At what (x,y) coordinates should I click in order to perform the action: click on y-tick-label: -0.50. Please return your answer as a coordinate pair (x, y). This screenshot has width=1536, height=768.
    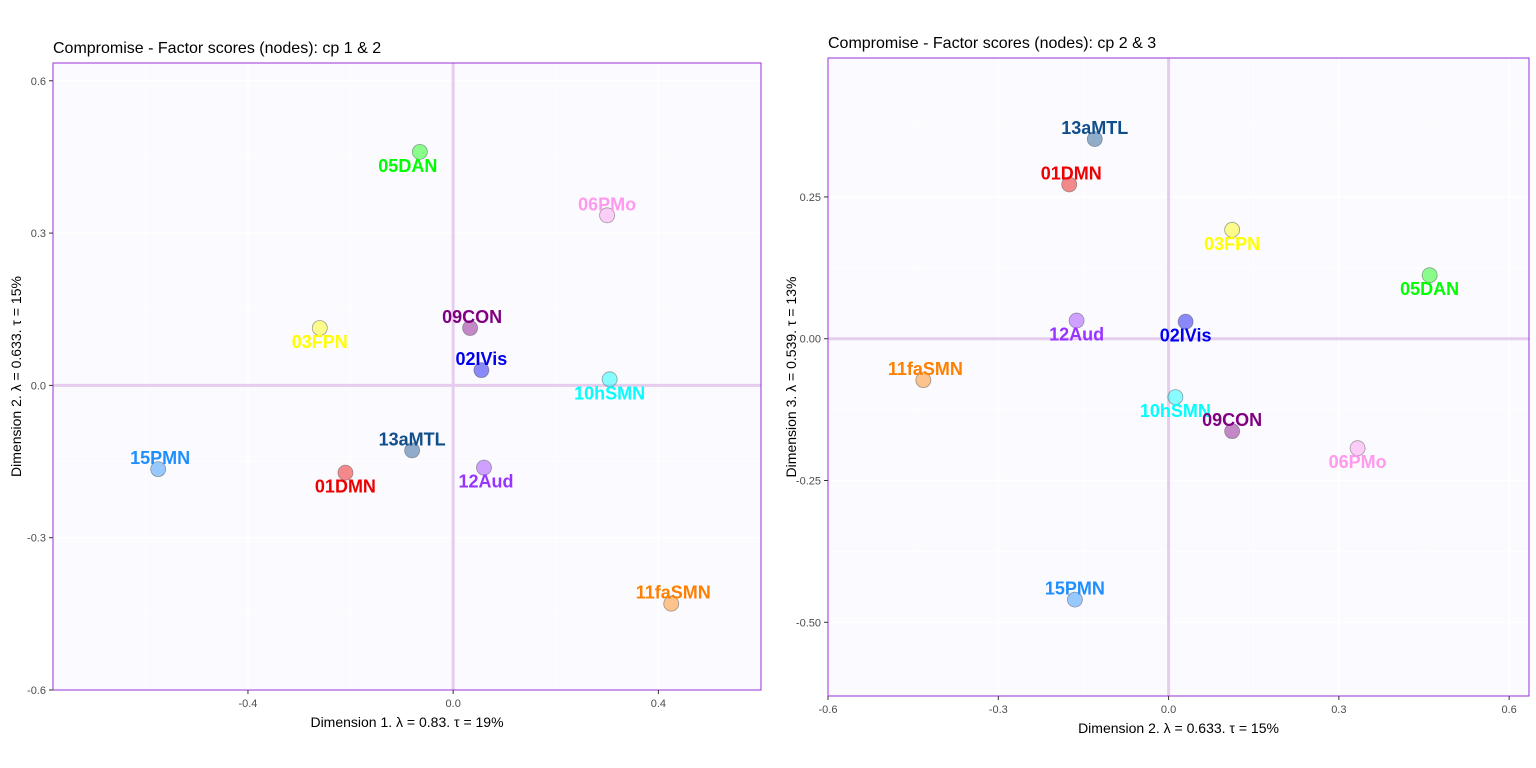
    Looking at the image, I should click on (808, 623).